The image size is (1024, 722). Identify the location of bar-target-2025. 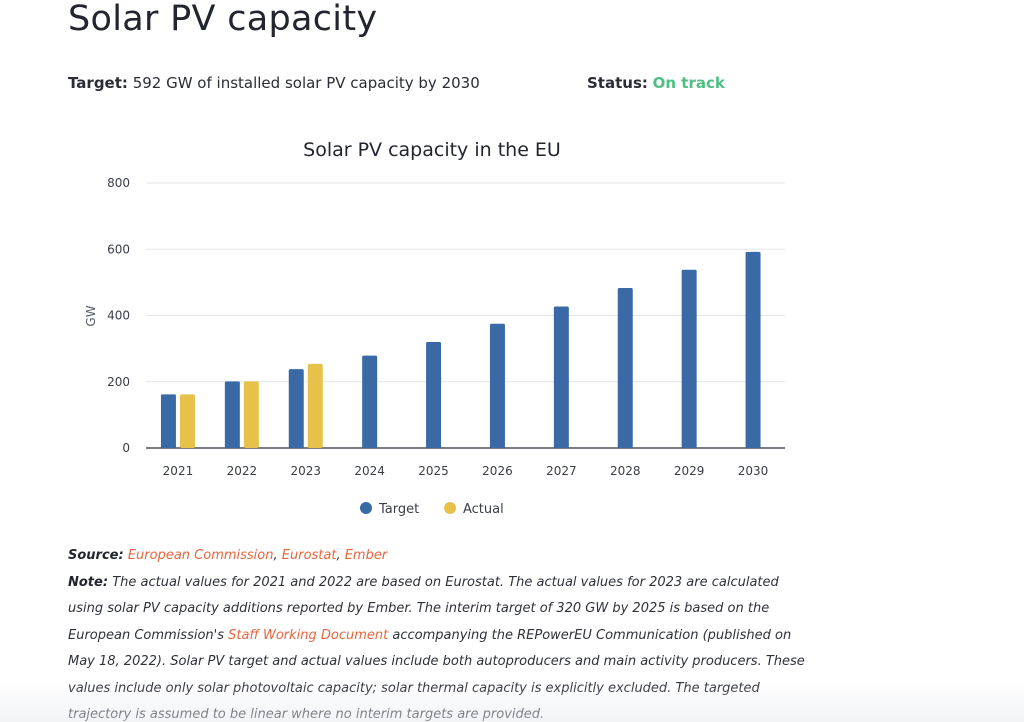
(434, 395).